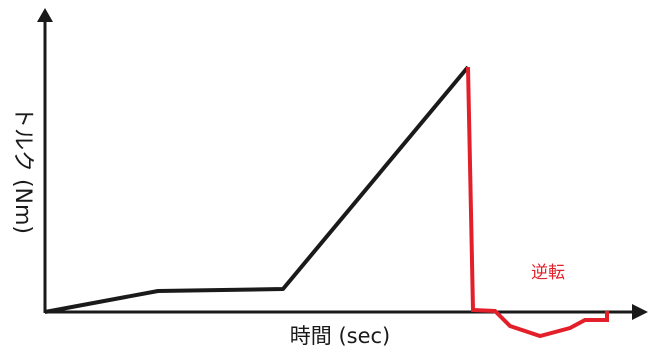 The height and width of the screenshot is (354, 662). I want to click on y-axis-arrow, so click(45, 15).